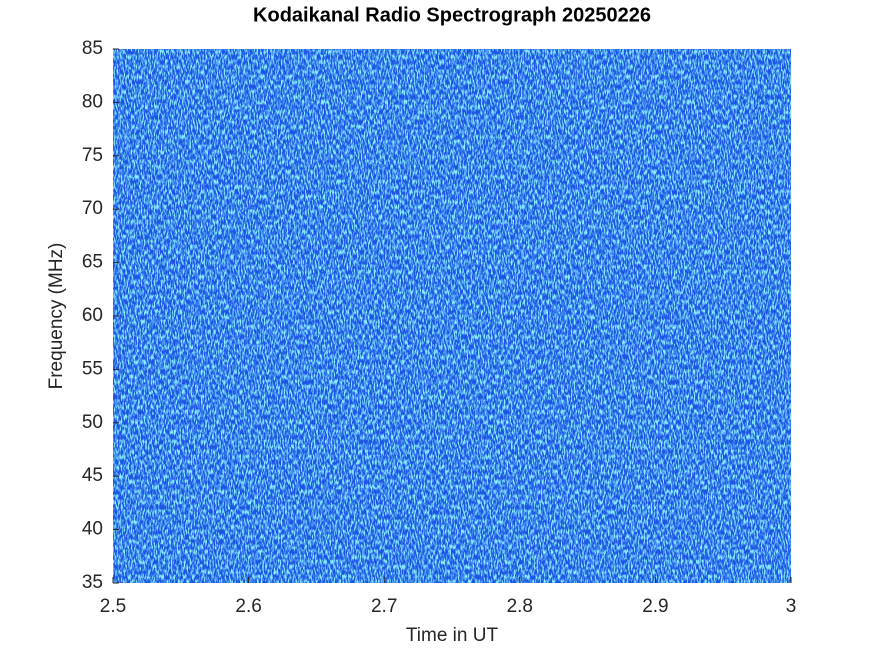 The height and width of the screenshot is (655, 874). Describe the element at coordinates (384, 606) in the screenshot. I see `x-tick-label: 2.7` at that location.